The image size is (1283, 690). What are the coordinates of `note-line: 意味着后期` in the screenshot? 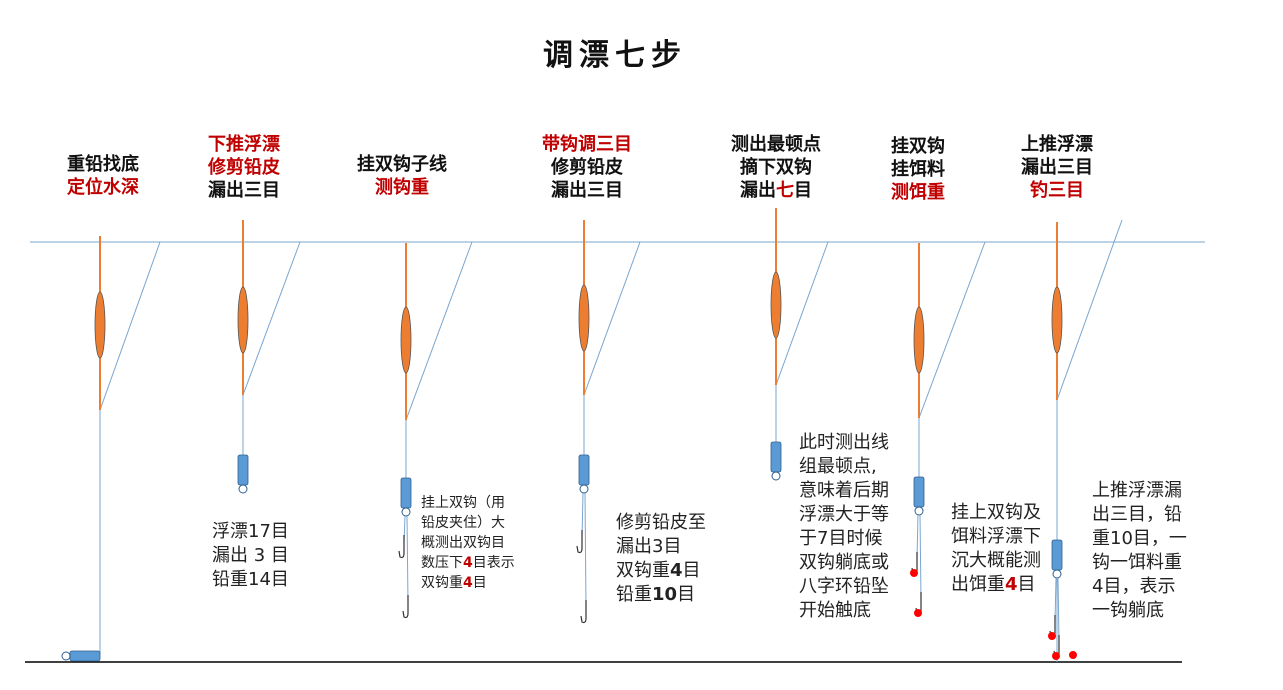 It's located at (844, 491).